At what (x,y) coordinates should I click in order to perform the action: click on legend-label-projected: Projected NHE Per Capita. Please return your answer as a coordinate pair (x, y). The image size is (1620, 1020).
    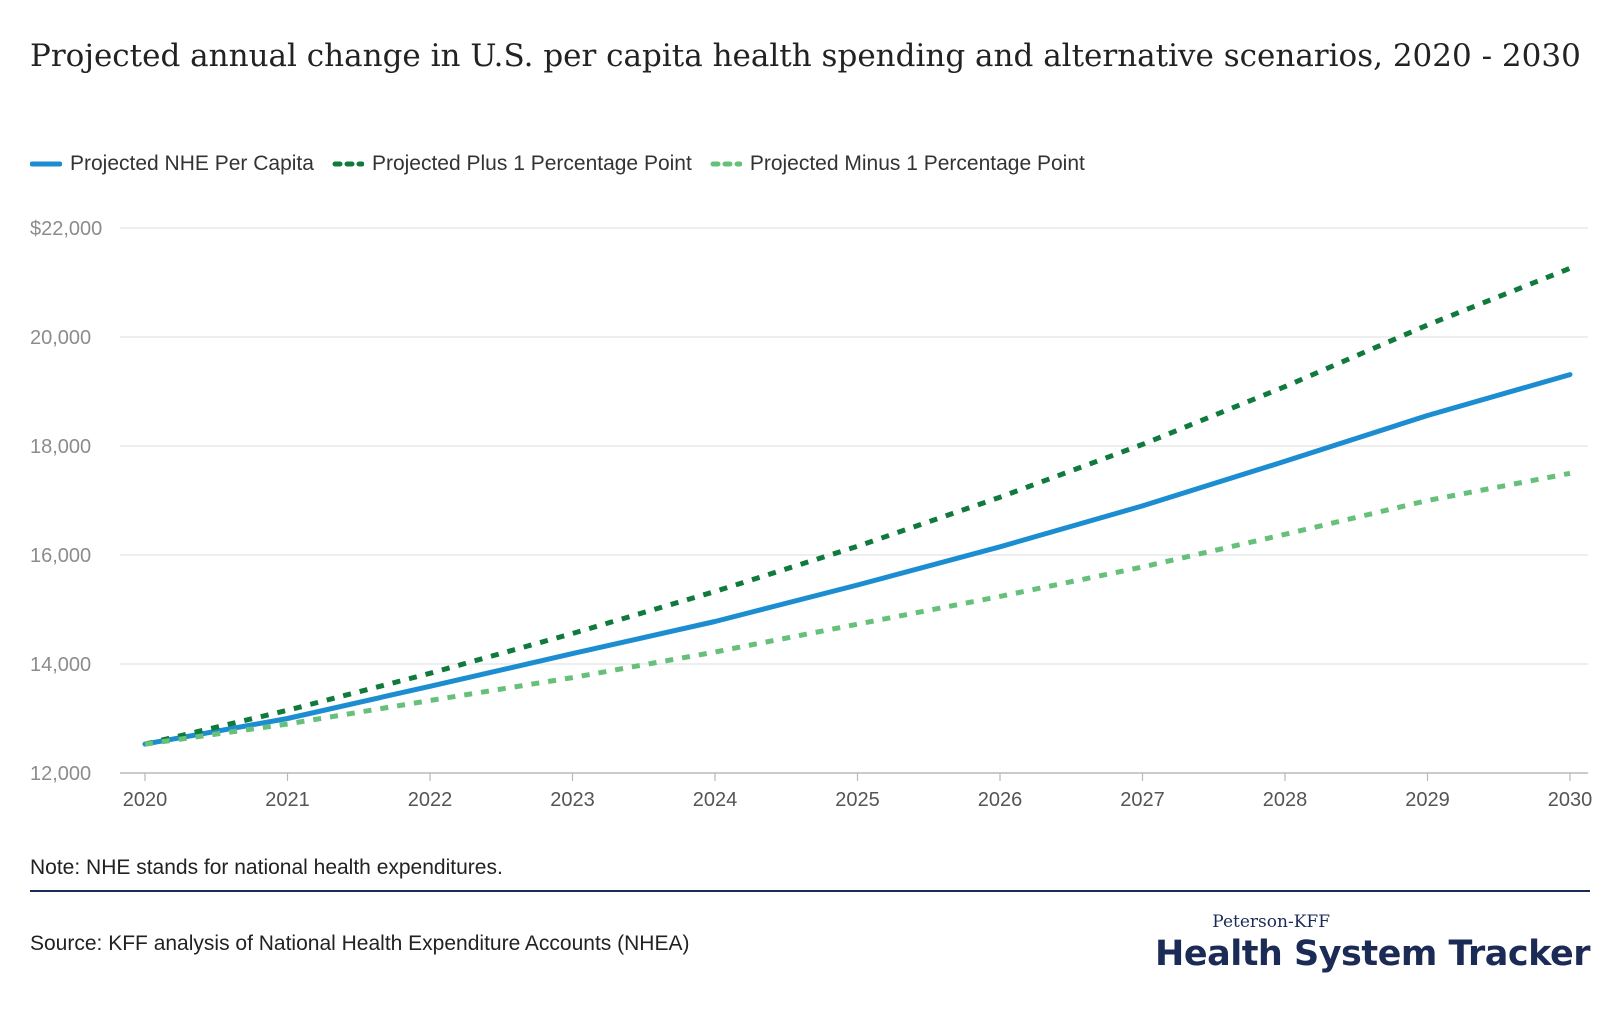
    Looking at the image, I should click on (192, 163).